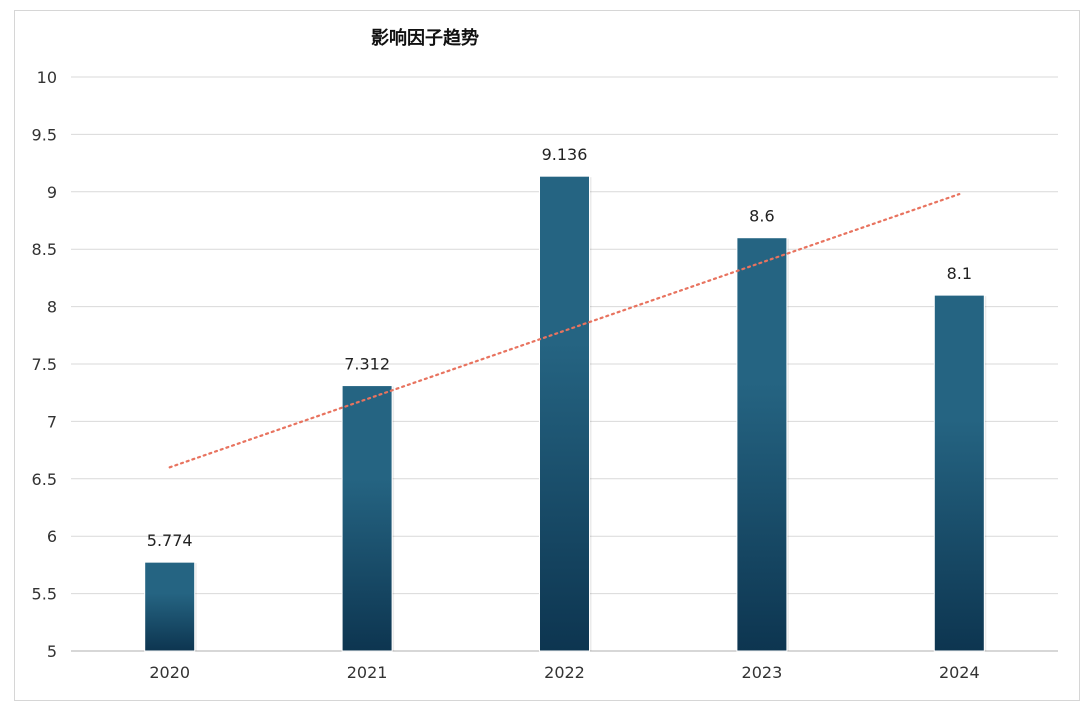 The height and width of the screenshot is (713, 1085). I want to click on y-tick-label: 9.5, so click(44, 134).